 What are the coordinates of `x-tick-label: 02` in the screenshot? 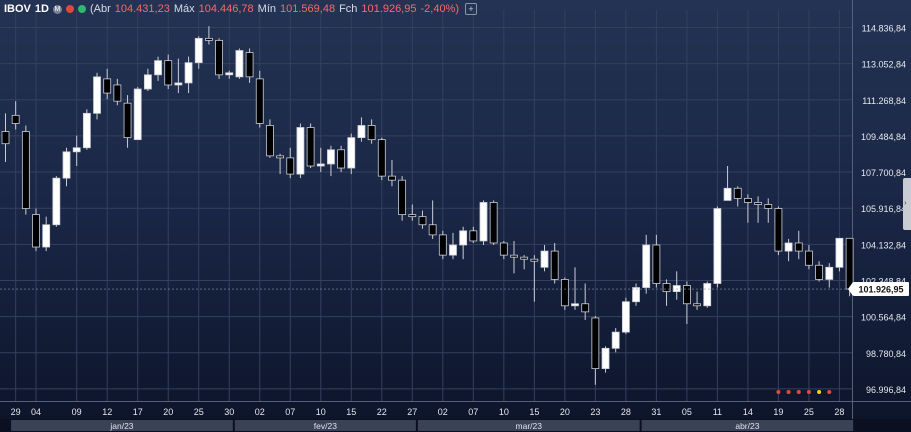 It's located at (260, 412).